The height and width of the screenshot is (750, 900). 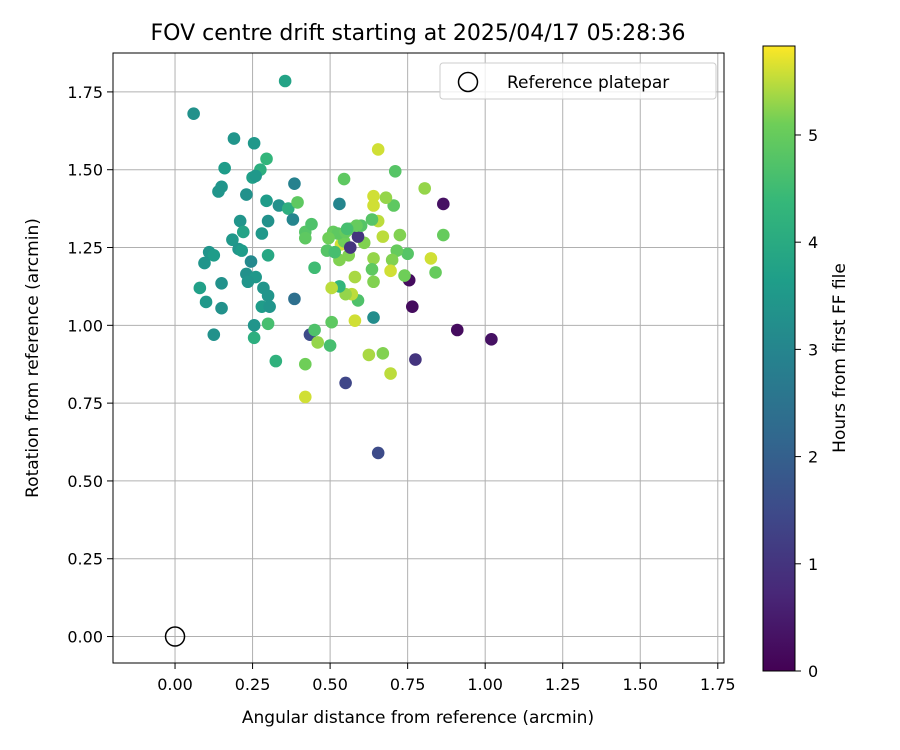 I want to click on y-tick-label: 0.50, so click(x=85, y=481).